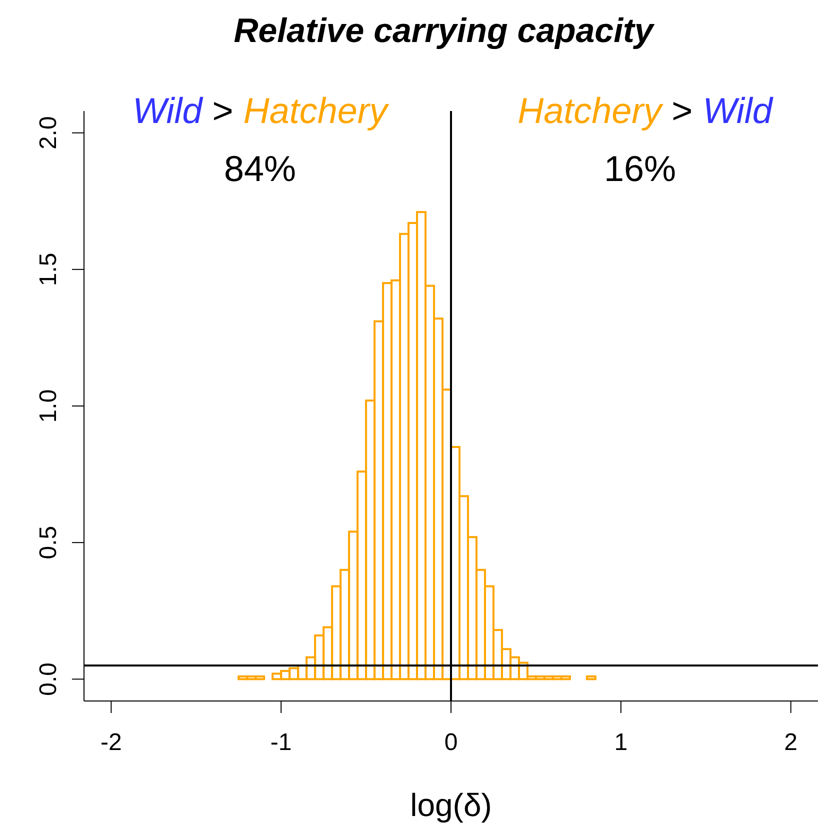  I want to click on annotation: 84%, so click(260, 168).